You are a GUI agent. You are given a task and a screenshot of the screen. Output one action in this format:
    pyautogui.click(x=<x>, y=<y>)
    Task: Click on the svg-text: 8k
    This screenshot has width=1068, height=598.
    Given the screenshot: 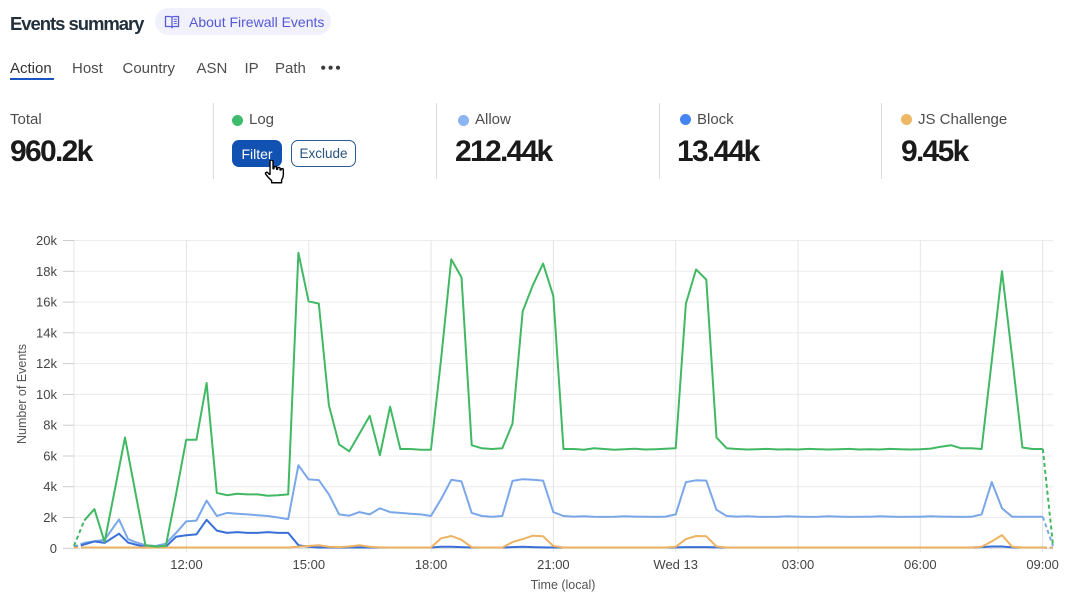 What is the action you would take?
    pyautogui.click(x=50, y=425)
    